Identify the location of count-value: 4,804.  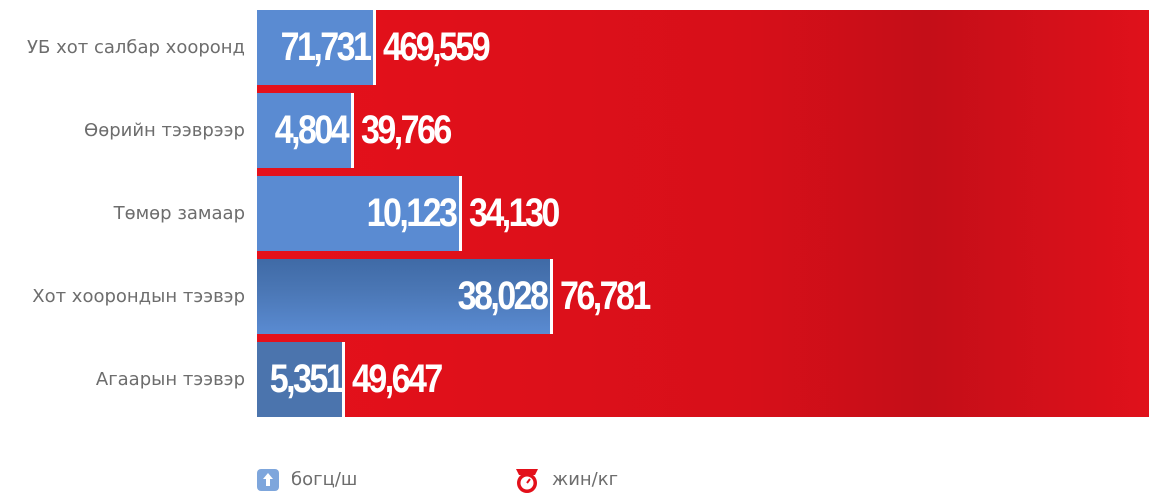
(312, 130).